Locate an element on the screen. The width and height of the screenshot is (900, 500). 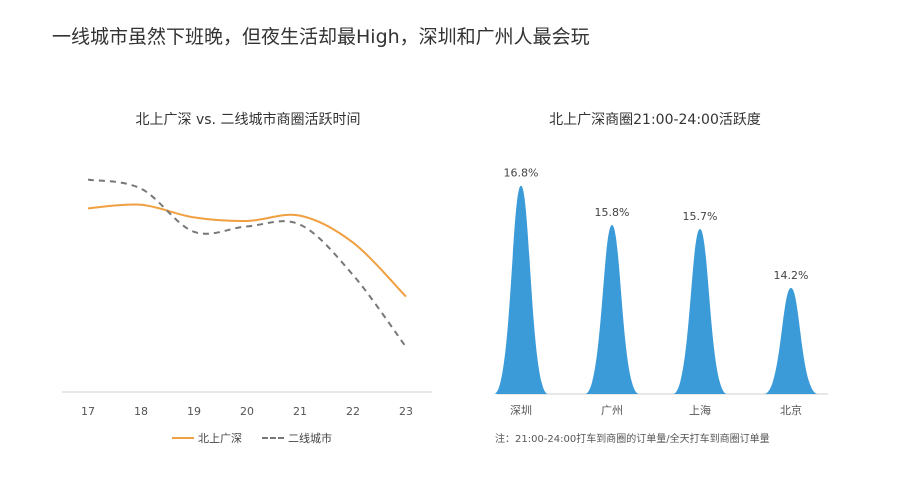
x-tick-label-18: 18 is located at coordinates (141, 411).